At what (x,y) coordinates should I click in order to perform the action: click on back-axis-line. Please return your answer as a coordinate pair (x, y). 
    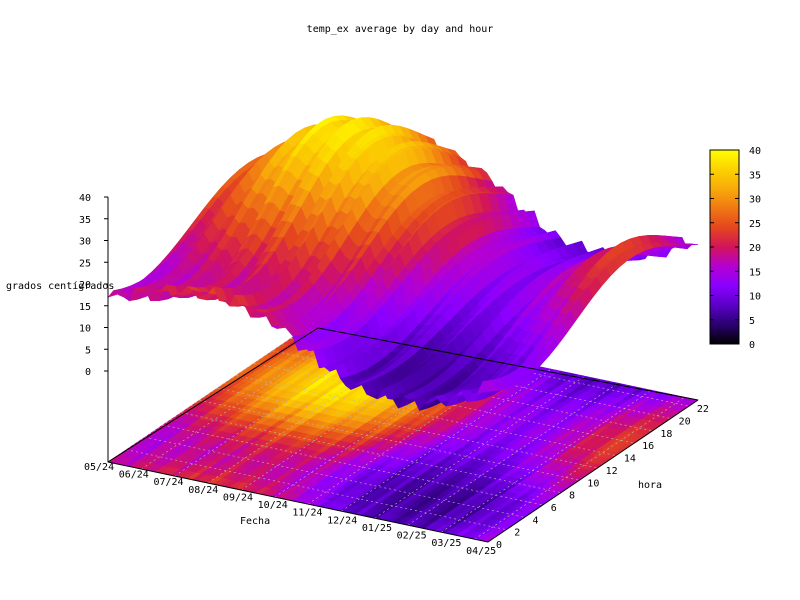
    Looking at the image, I should click on (213, 395).